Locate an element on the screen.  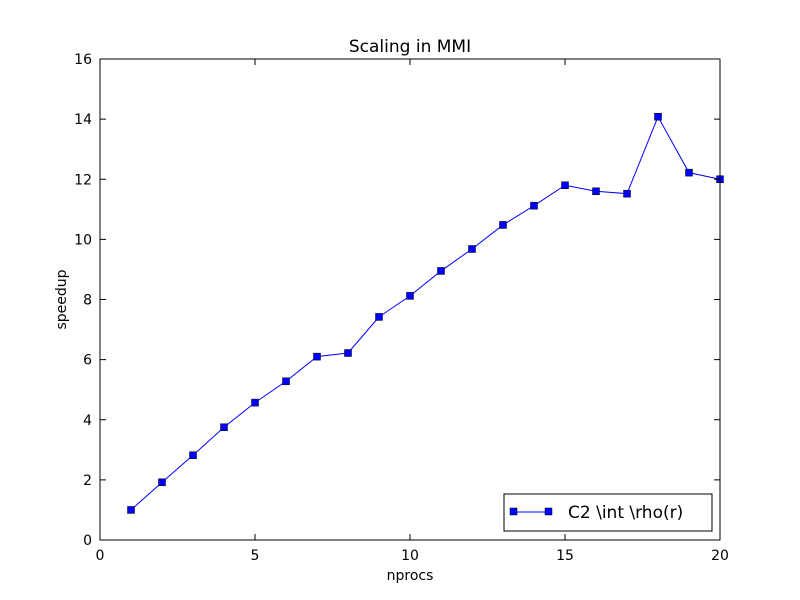
x-tick-label: 5 is located at coordinates (255, 556).